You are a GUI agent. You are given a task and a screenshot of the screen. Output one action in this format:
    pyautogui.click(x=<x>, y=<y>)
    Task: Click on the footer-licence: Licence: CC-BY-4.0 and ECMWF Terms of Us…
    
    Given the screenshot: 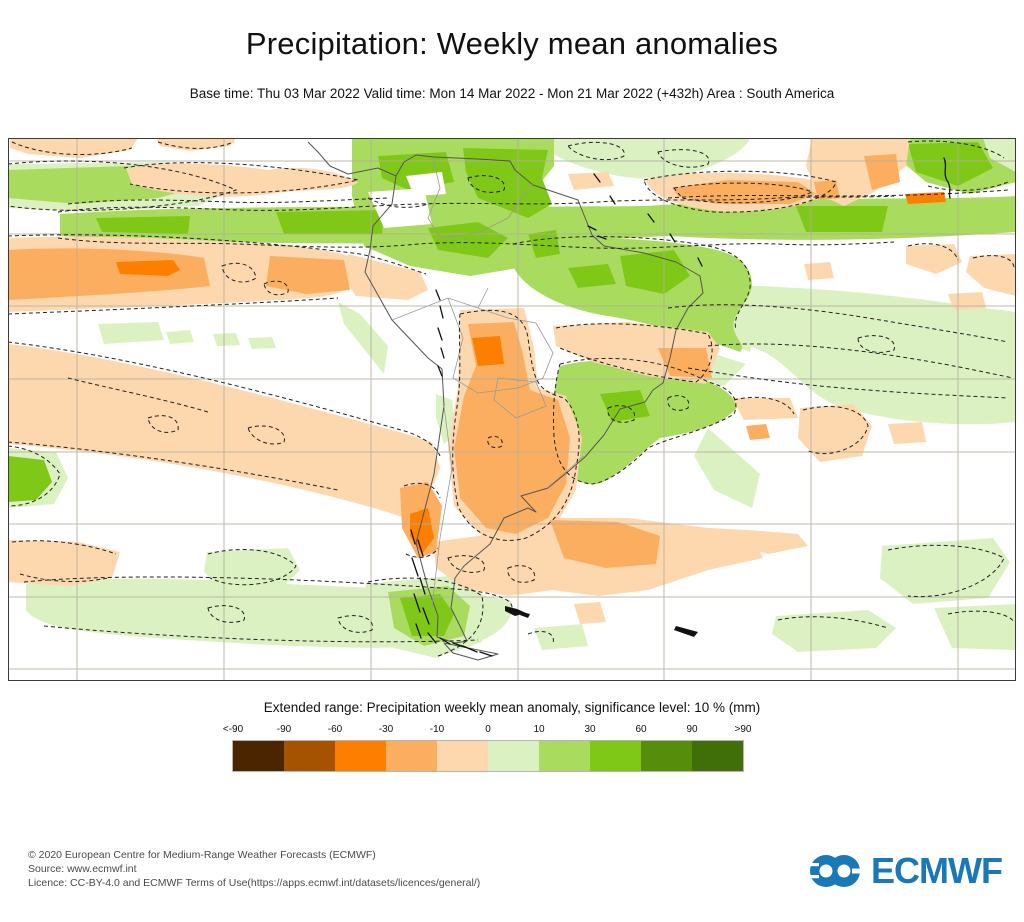 What is the action you would take?
    pyautogui.click(x=254, y=883)
    